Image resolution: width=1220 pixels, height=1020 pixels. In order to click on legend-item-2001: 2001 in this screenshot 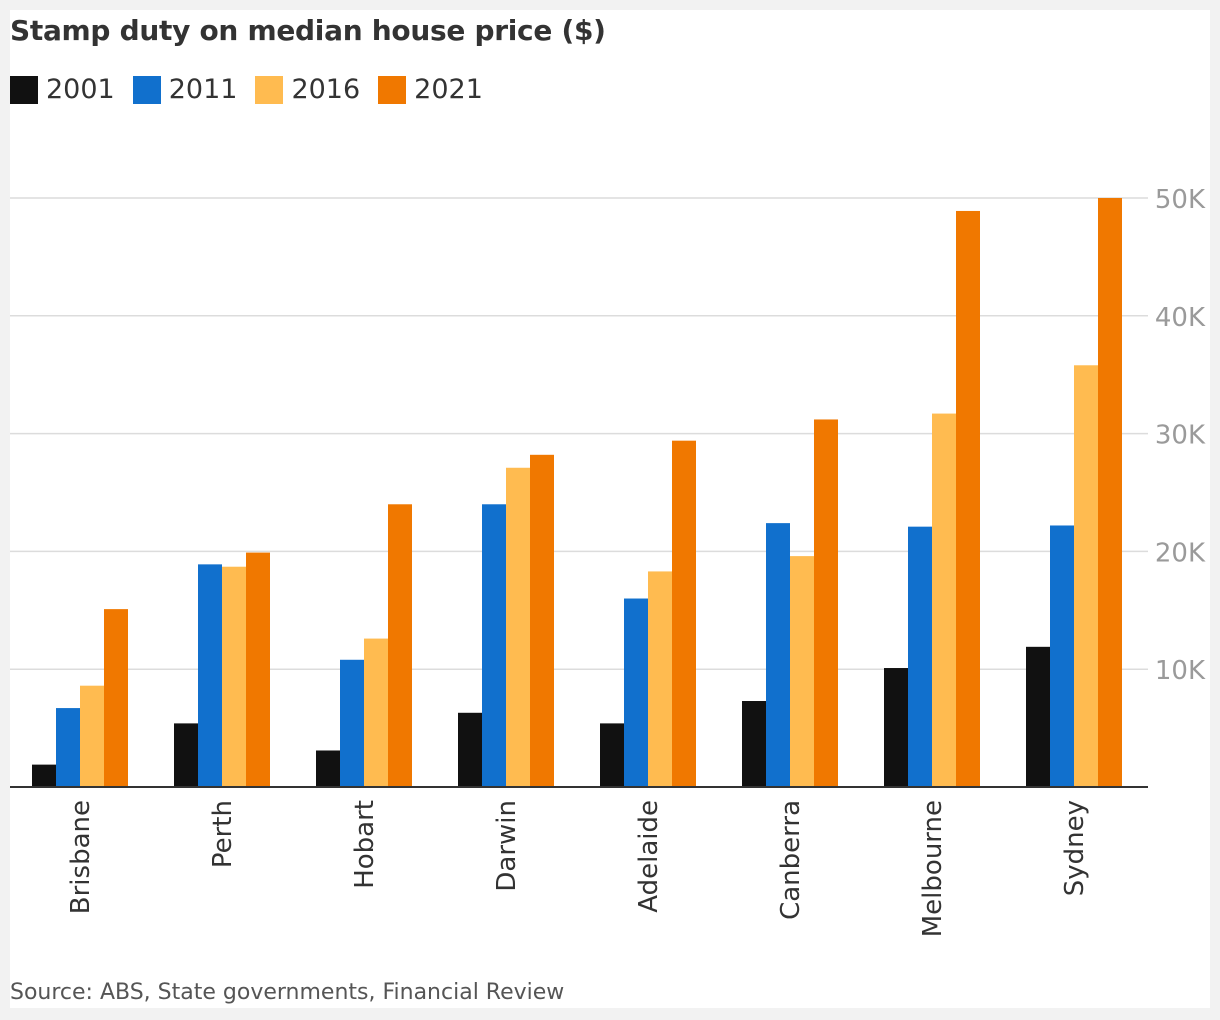, I will do `click(62, 89)`.